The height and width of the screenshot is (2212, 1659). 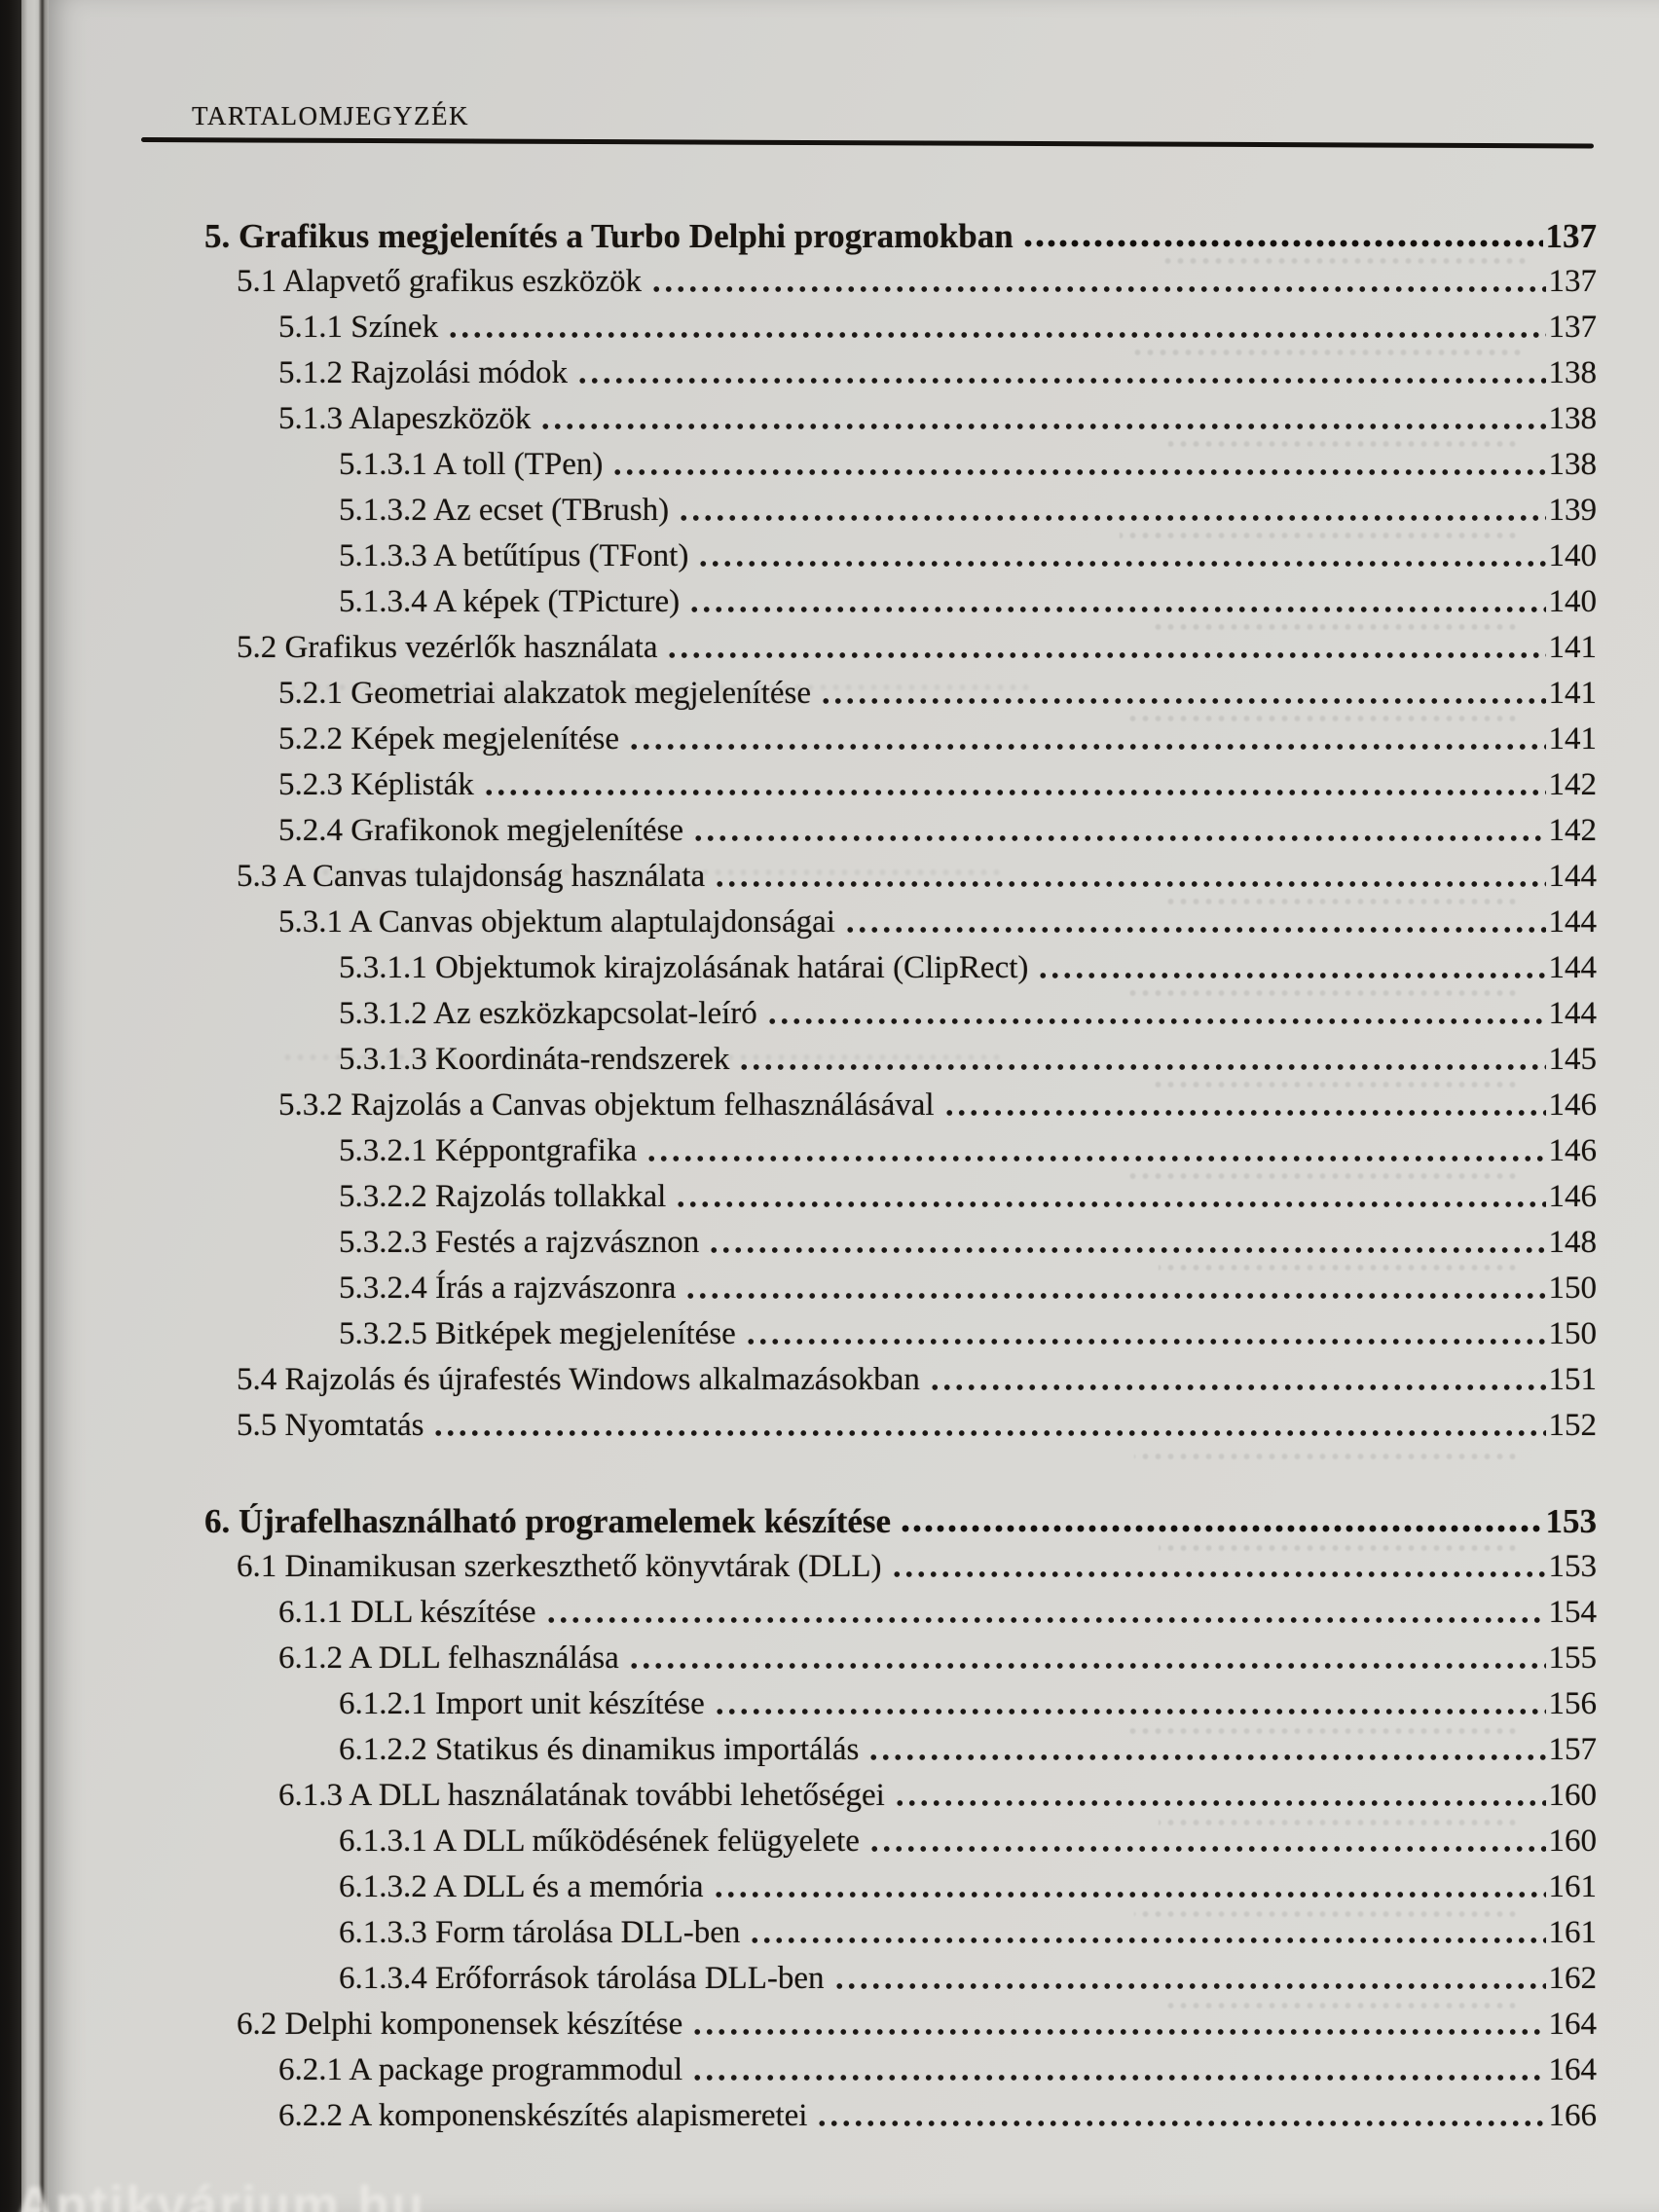 What do you see at coordinates (522, 1703) in the screenshot?
I see `toc-entry-label: 6.1.2.1 Import unit készítése` at bounding box center [522, 1703].